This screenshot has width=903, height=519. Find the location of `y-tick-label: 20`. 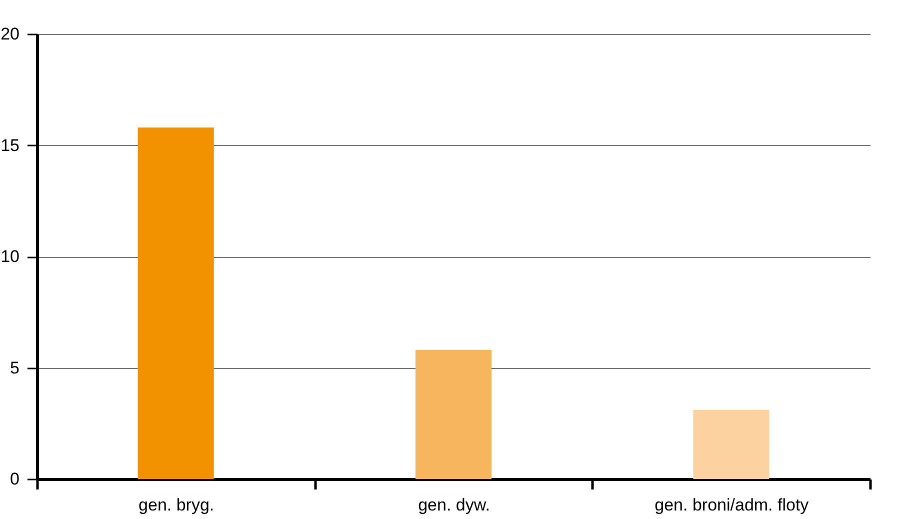

y-tick-label: 20 is located at coordinates (10, 34).